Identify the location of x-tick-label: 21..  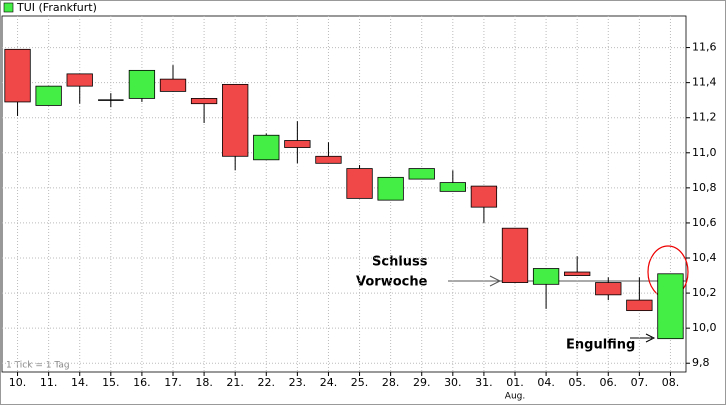
(235, 382).